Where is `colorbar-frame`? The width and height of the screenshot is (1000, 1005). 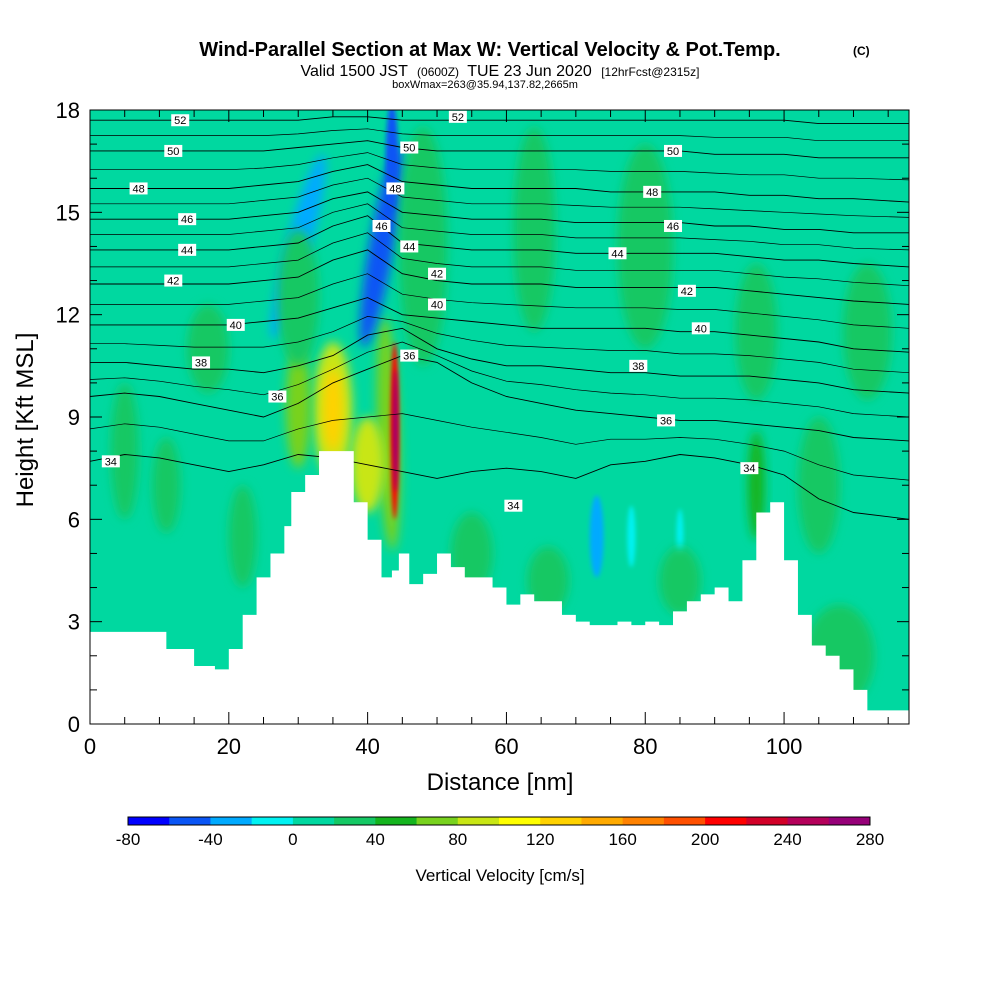 colorbar-frame is located at coordinates (499, 821).